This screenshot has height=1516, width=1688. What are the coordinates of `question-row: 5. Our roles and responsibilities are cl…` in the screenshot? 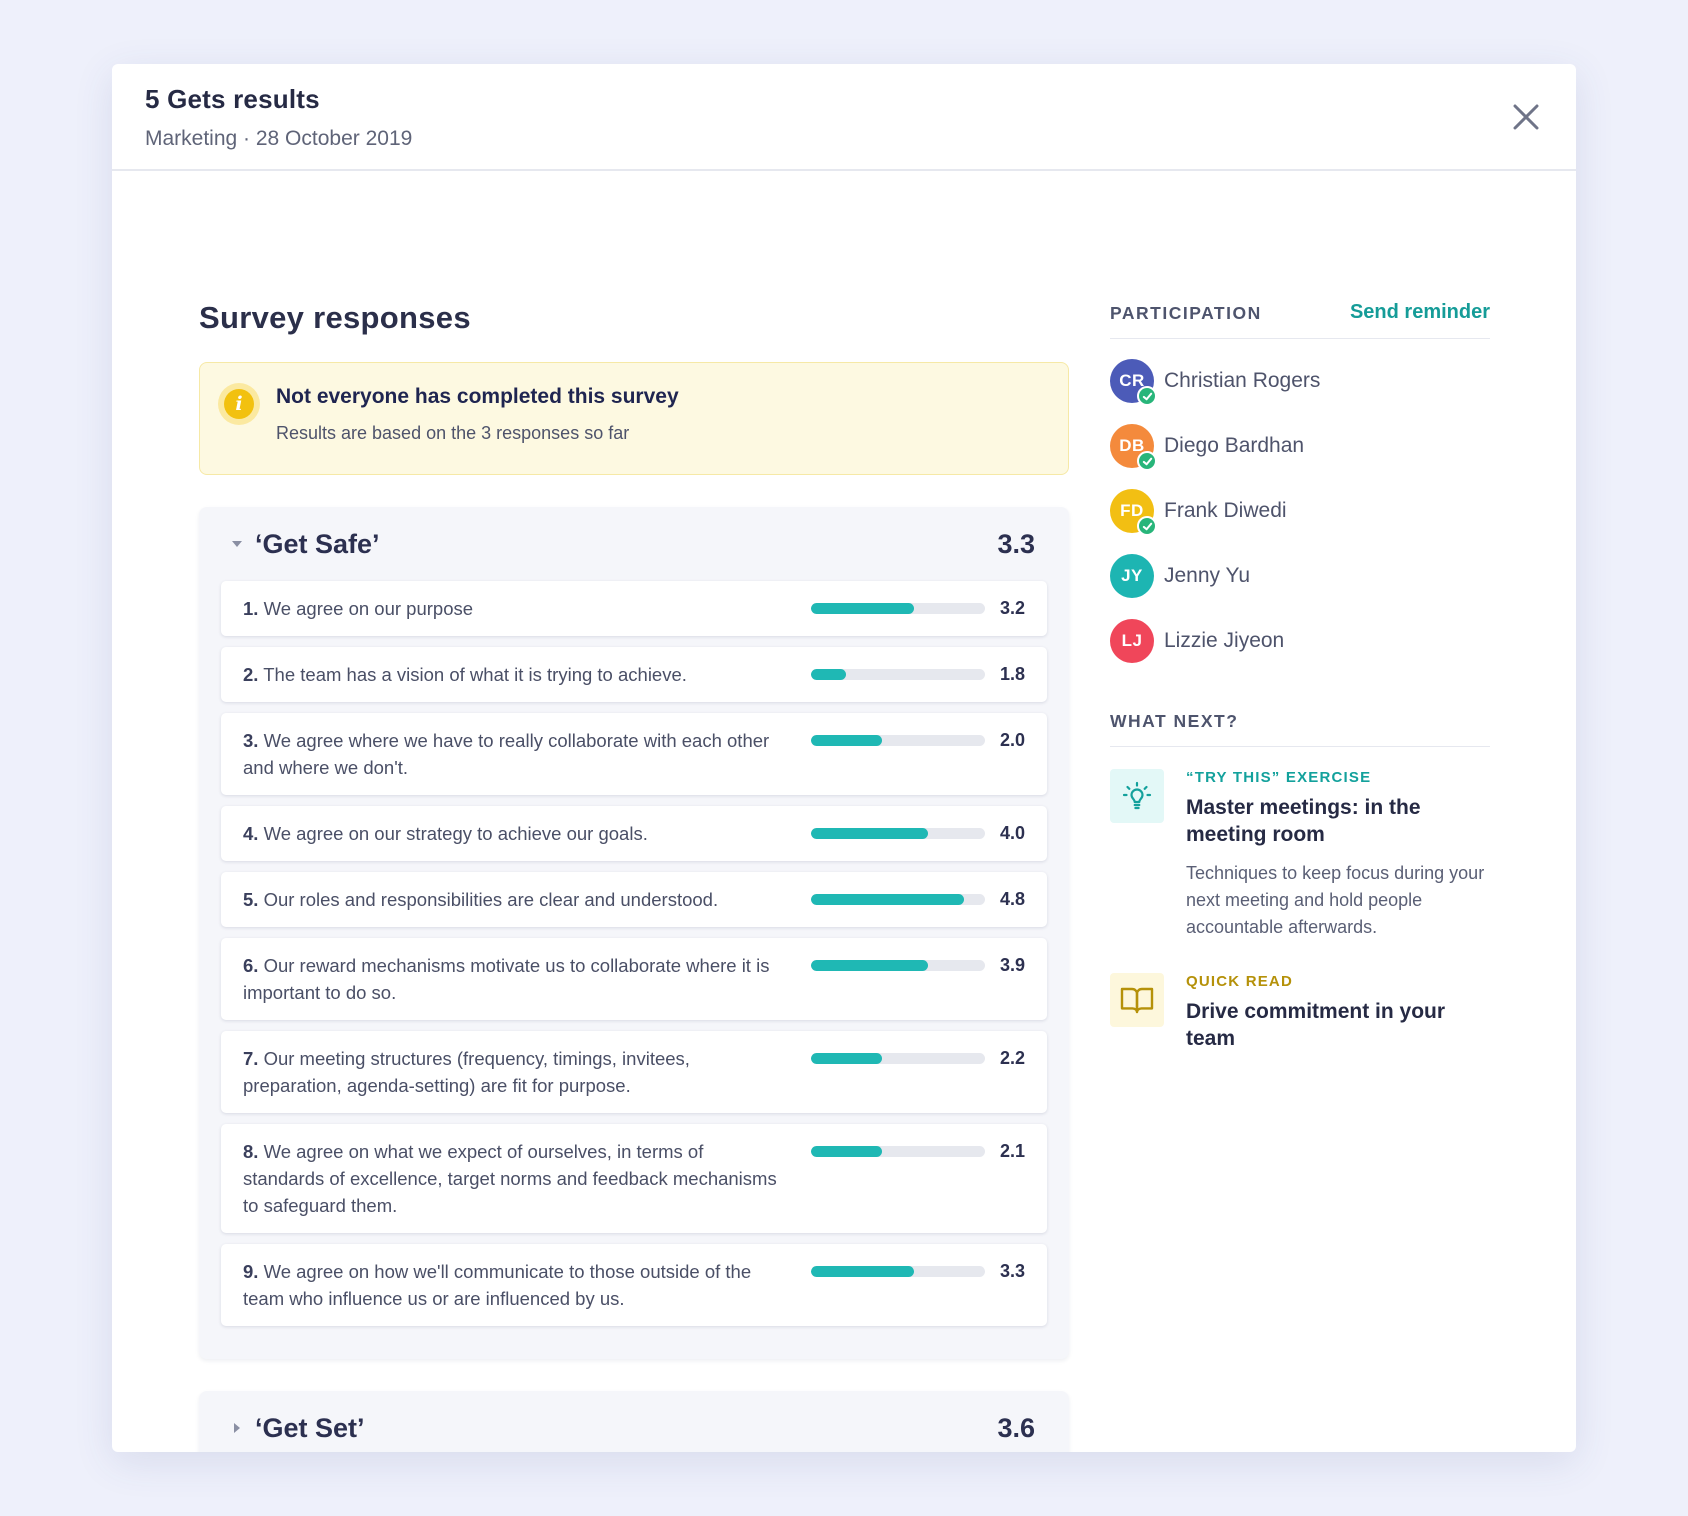 It's located at (634, 899).